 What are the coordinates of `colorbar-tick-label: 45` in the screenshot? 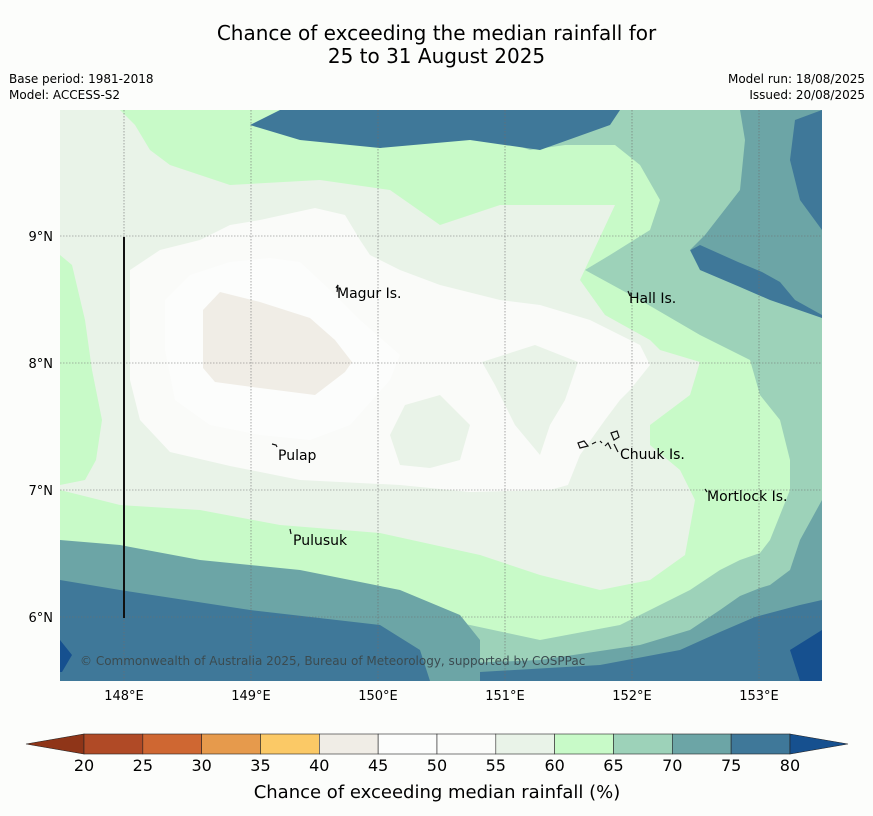 It's located at (378, 765).